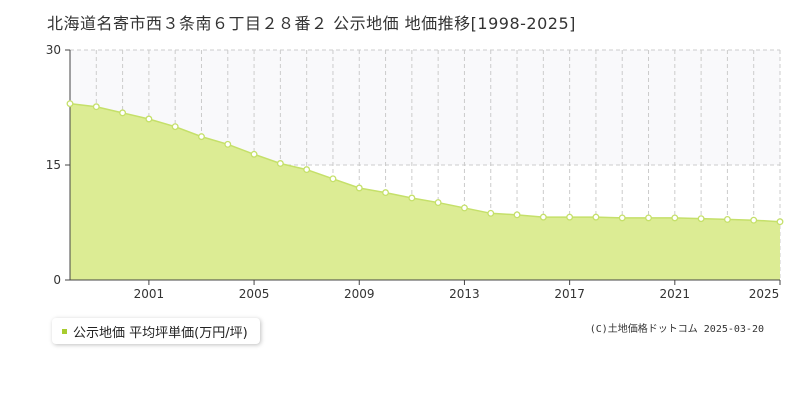 The width and height of the screenshot is (800, 400). Describe the element at coordinates (57, 280) in the screenshot. I see `y-tick-label: 0` at that location.